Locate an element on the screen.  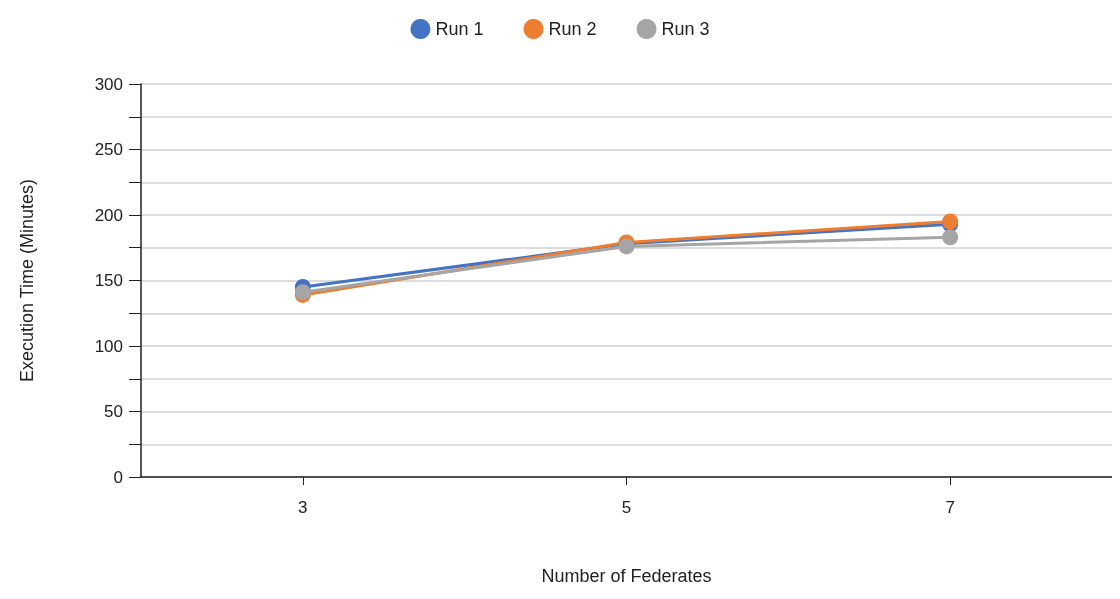
y-tick-label: 250 is located at coordinates (108, 149).